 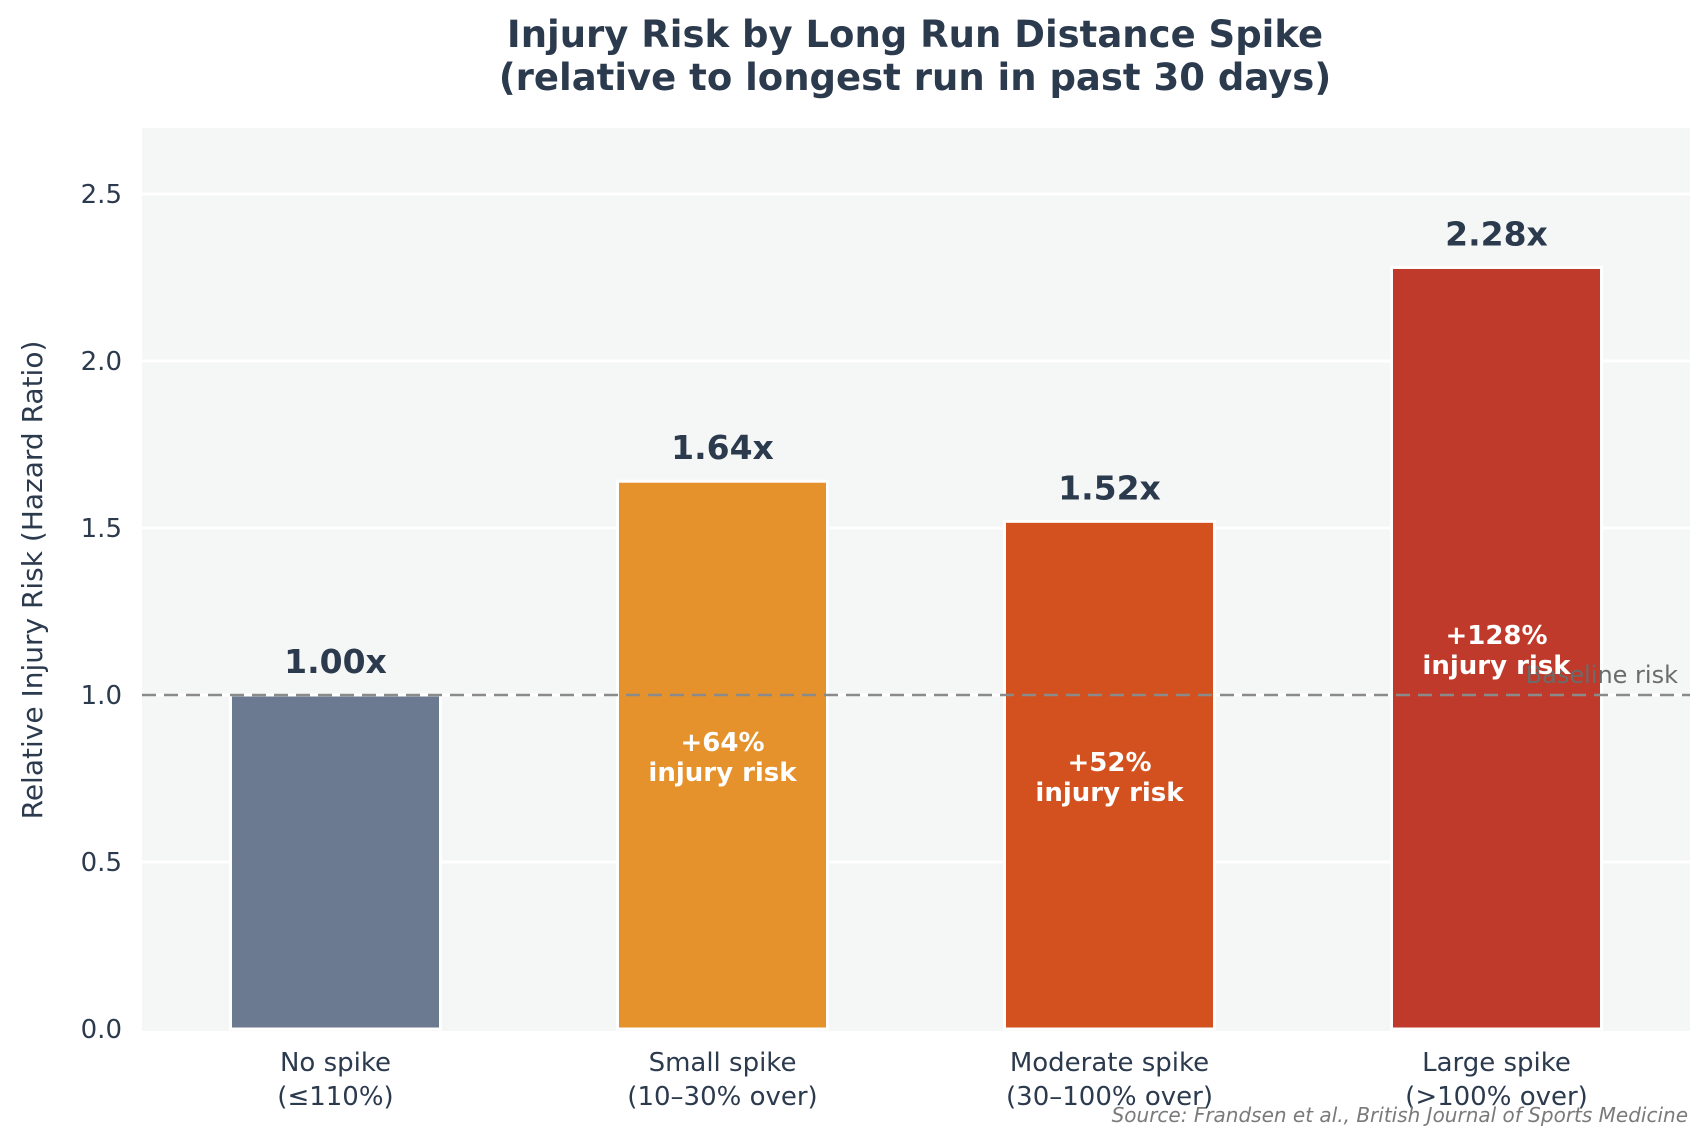 I want to click on bar-value-label: 2.28x, so click(x=1496, y=233).